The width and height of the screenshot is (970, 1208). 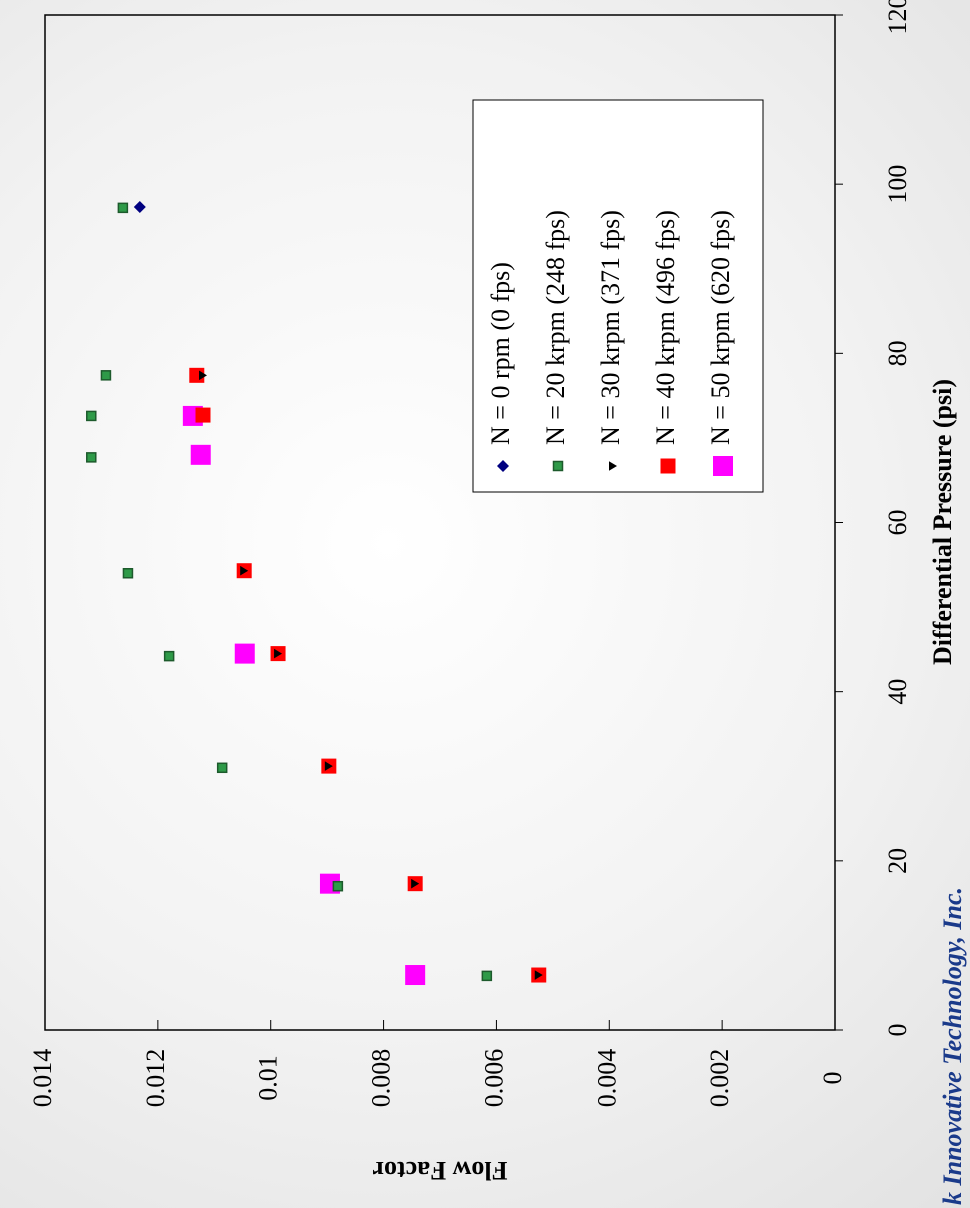 I want to click on legend-box, so click(x=618, y=296).